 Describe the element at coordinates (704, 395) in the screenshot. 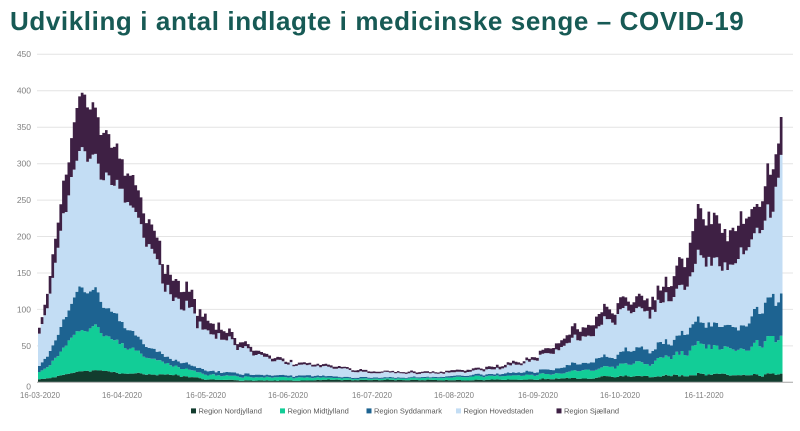

I see `svg-text: 16-11-2020` at that location.